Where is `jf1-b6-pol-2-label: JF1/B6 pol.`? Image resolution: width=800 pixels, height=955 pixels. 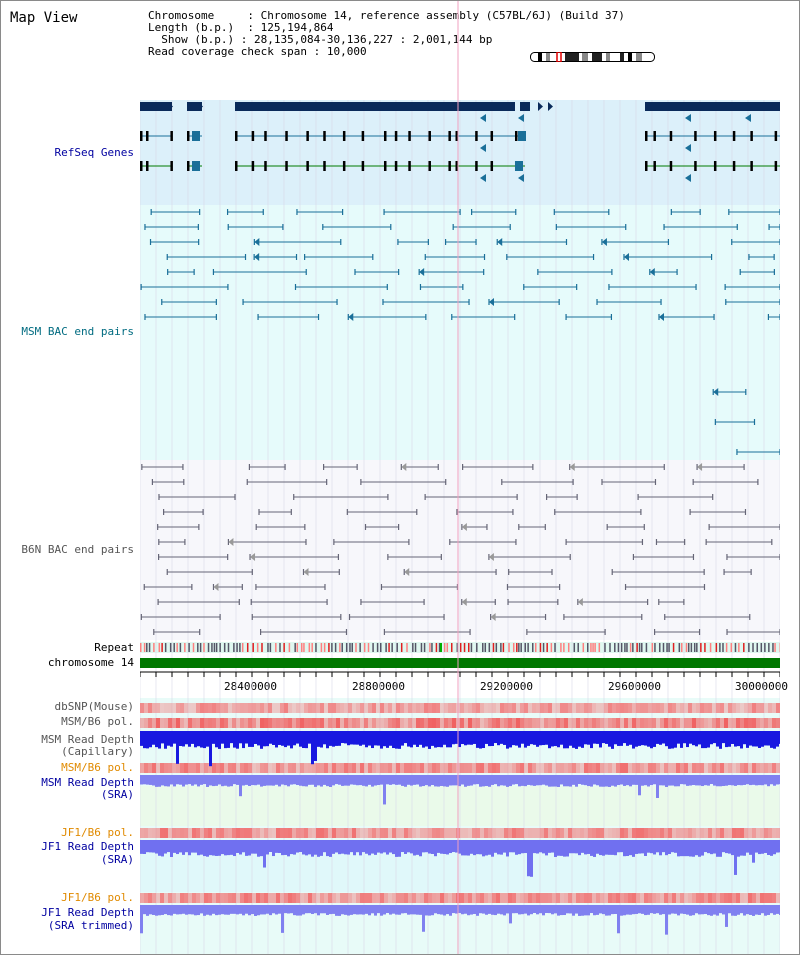
jf1-b6-pol-2-label: JF1/B6 pol. is located at coordinates (97, 897).